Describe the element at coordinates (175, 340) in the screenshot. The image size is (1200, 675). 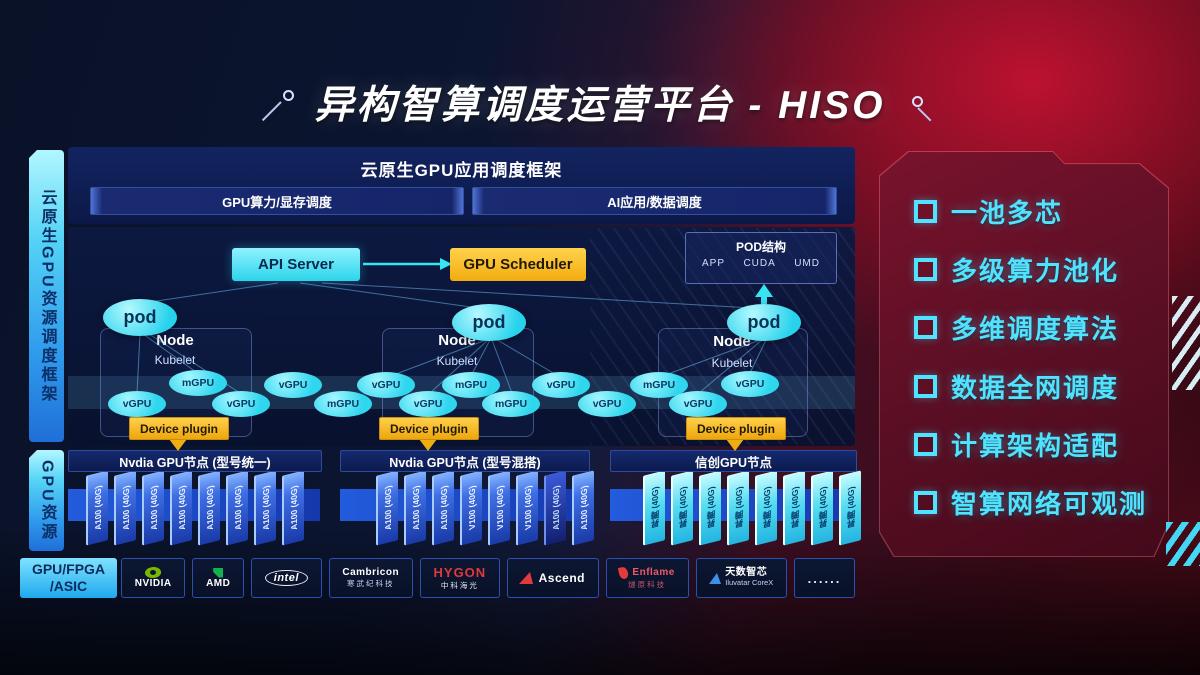
I see `node-1-label: Node` at that location.